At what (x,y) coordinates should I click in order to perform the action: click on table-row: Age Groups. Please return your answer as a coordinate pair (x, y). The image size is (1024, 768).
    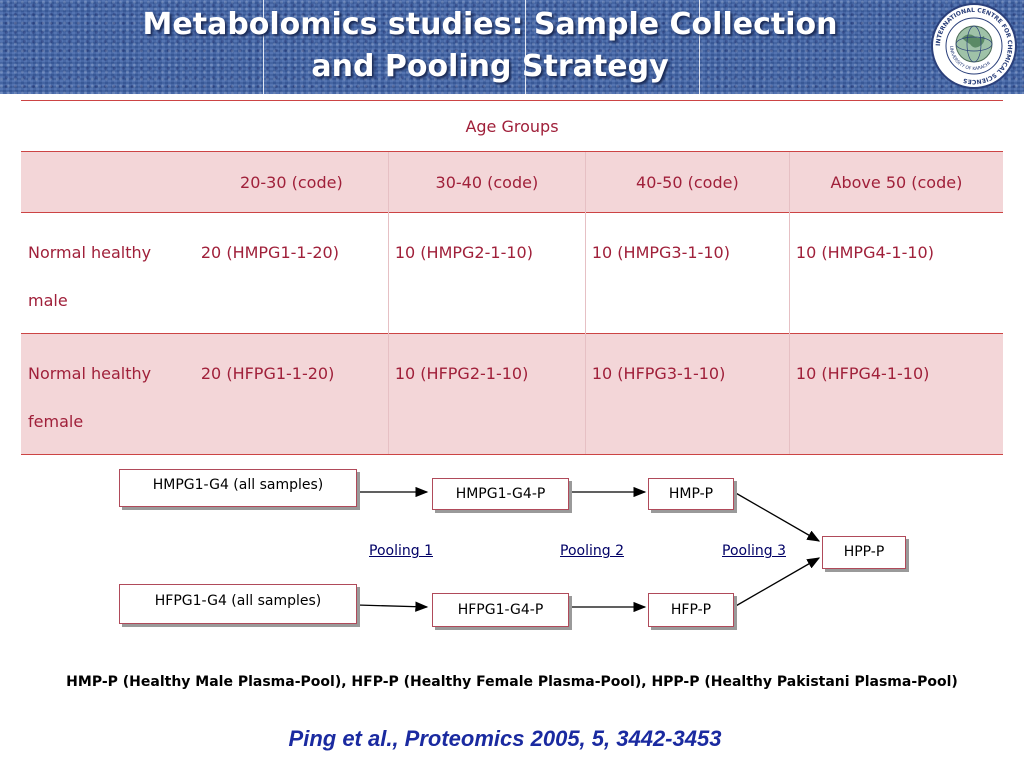
    Looking at the image, I should click on (512, 126).